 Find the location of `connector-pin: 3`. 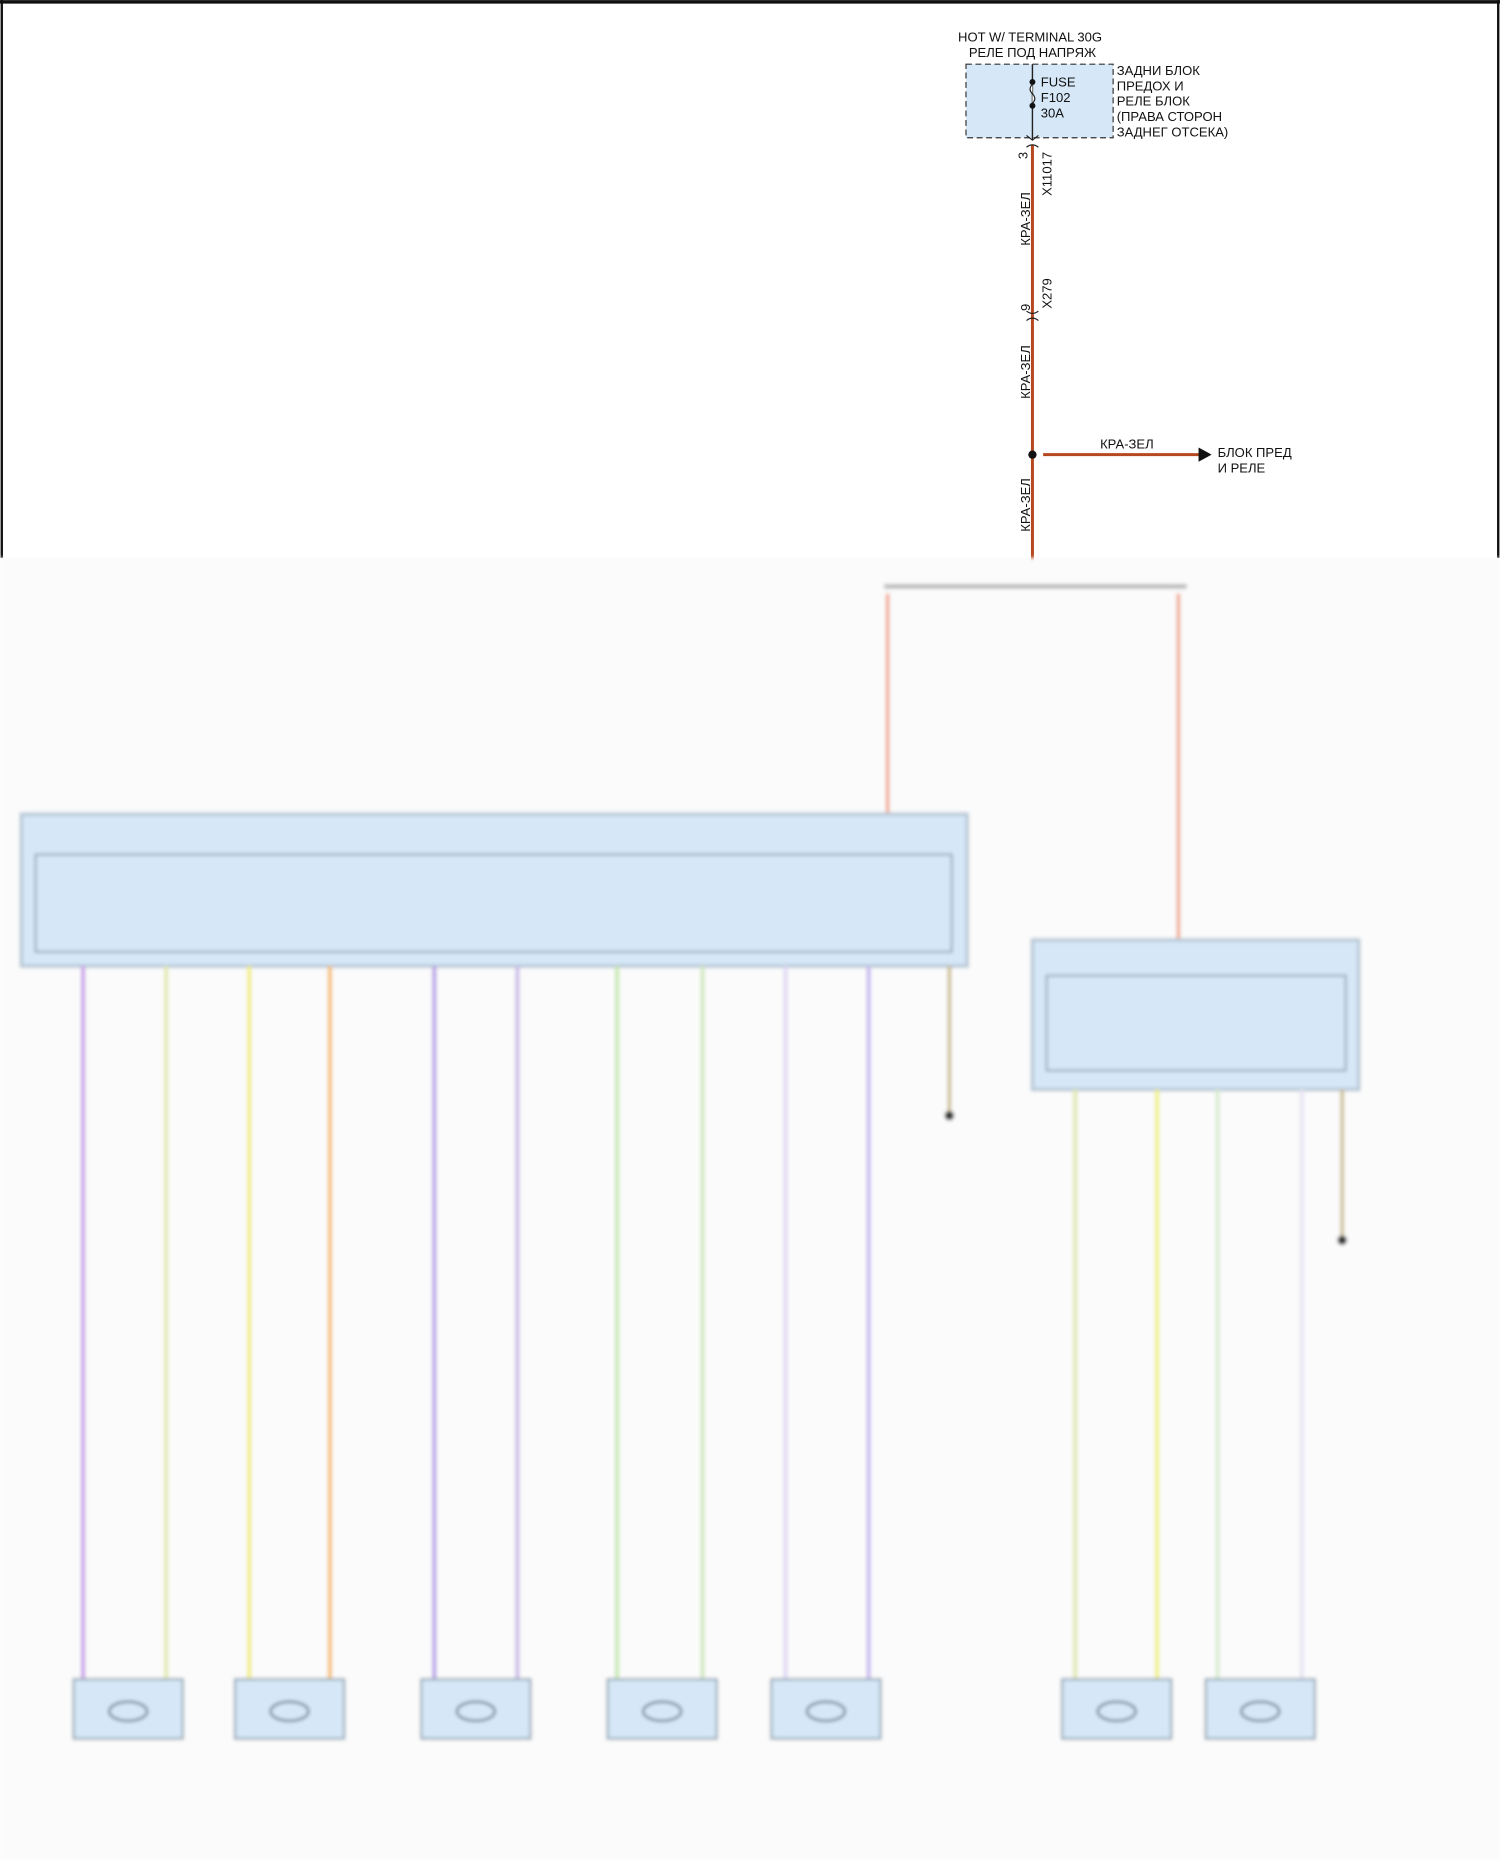

connector-pin: 3 is located at coordinates (1023, 155).